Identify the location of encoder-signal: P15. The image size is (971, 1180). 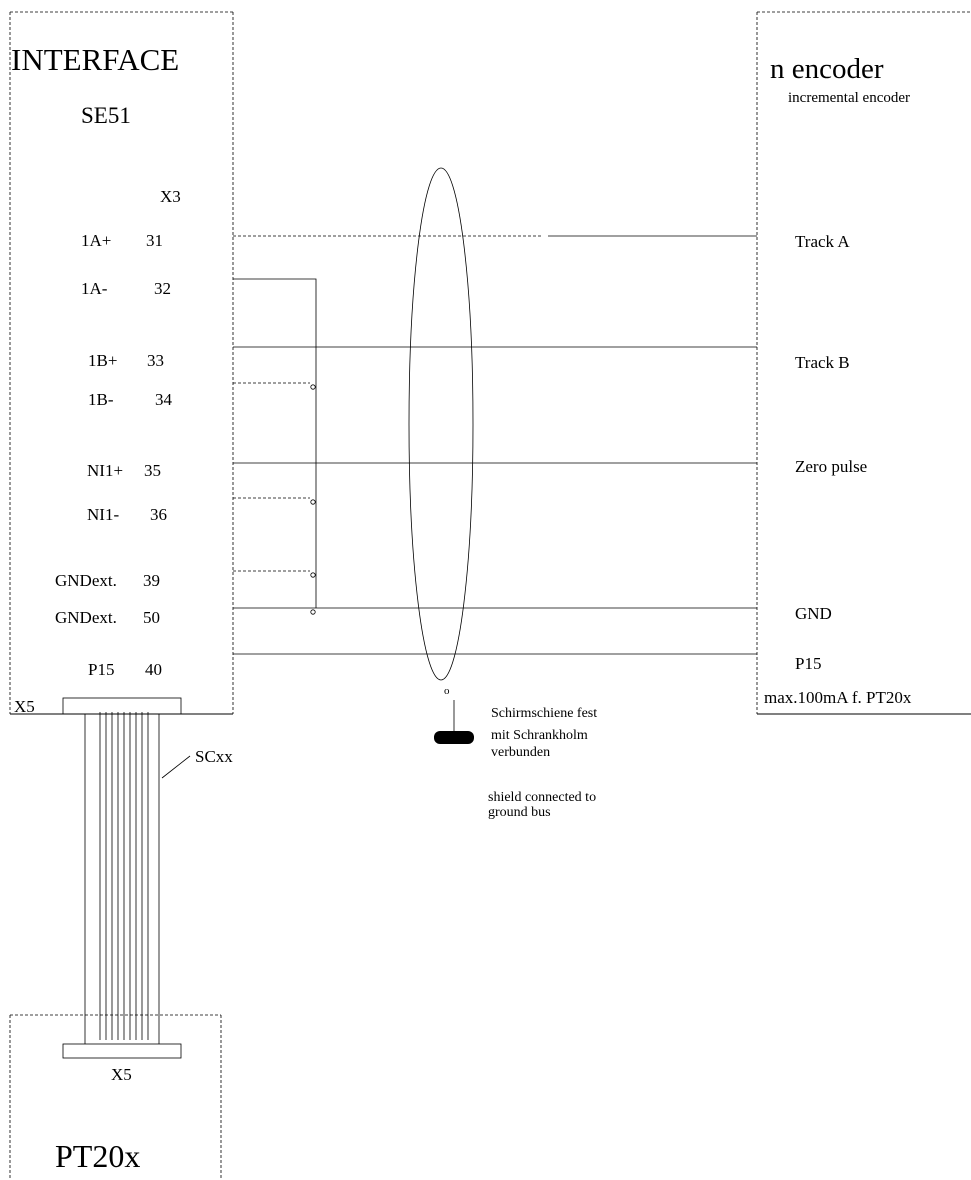
(808, 663).